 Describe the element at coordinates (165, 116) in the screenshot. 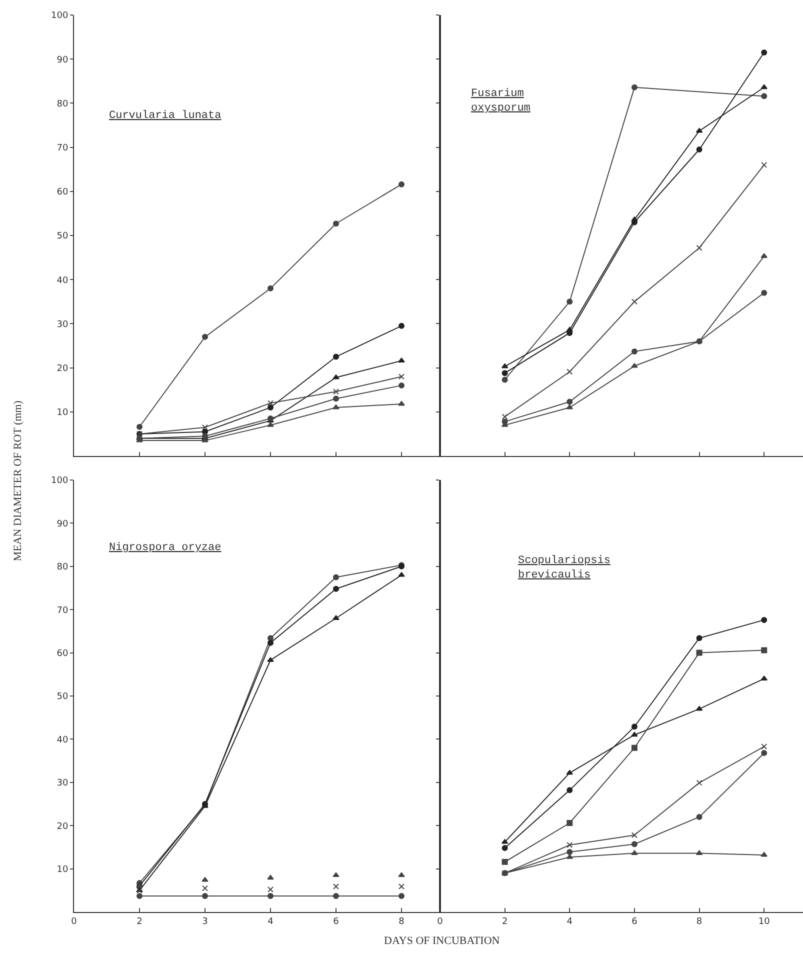

I see `text: Curvularia lunata` at that location.